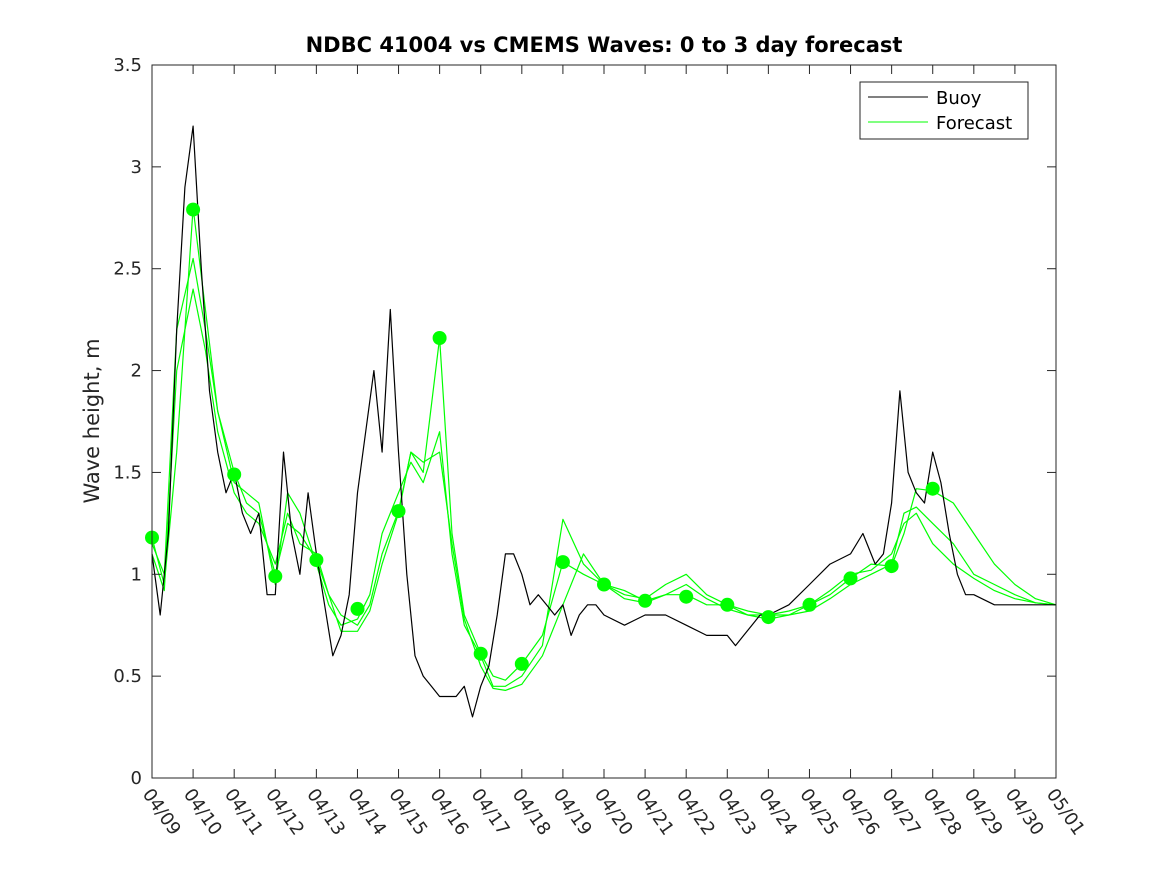  I want to click on y-tick-label: 1.5, so click(127, 472).